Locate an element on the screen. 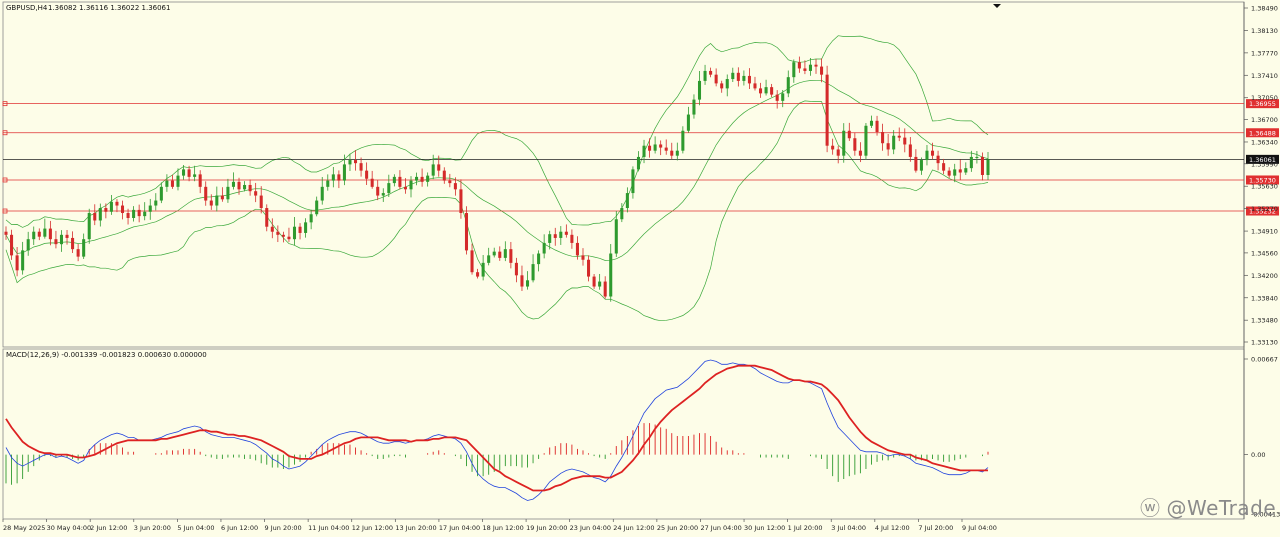  current-price-label: 1.36061 is located at coordinates (1262, 160).